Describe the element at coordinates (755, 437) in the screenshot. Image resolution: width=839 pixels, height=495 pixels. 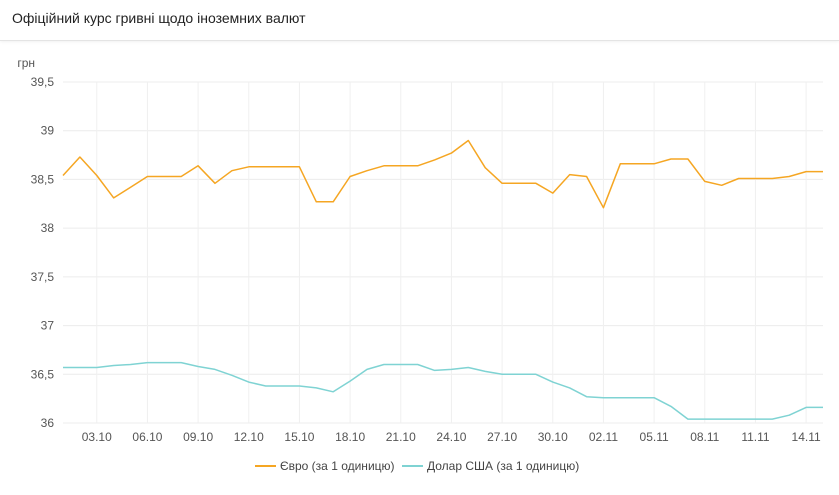
I see `x-tick-label: 11.11` at that location.